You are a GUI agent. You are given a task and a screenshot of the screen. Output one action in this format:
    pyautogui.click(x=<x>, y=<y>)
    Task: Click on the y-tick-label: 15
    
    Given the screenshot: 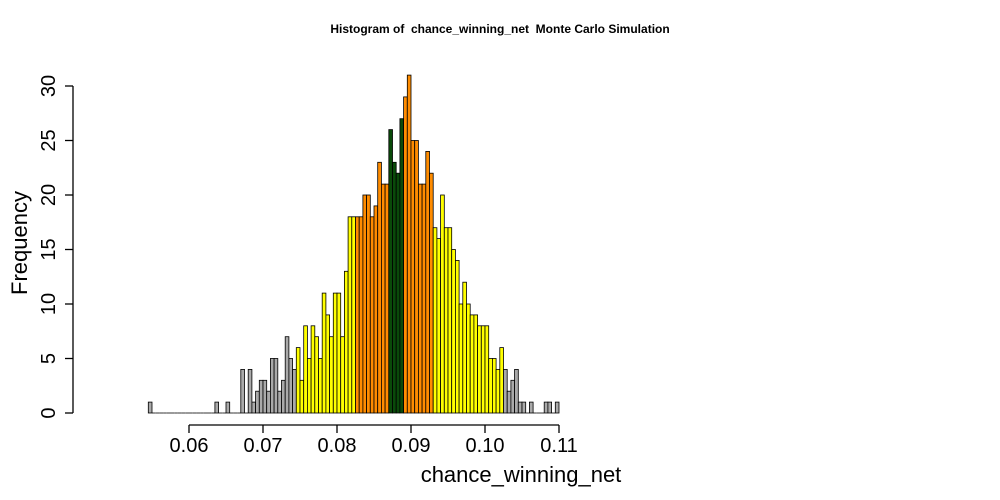 What is the action you would take?
    pyautogui.click(x=49, y=249)
    